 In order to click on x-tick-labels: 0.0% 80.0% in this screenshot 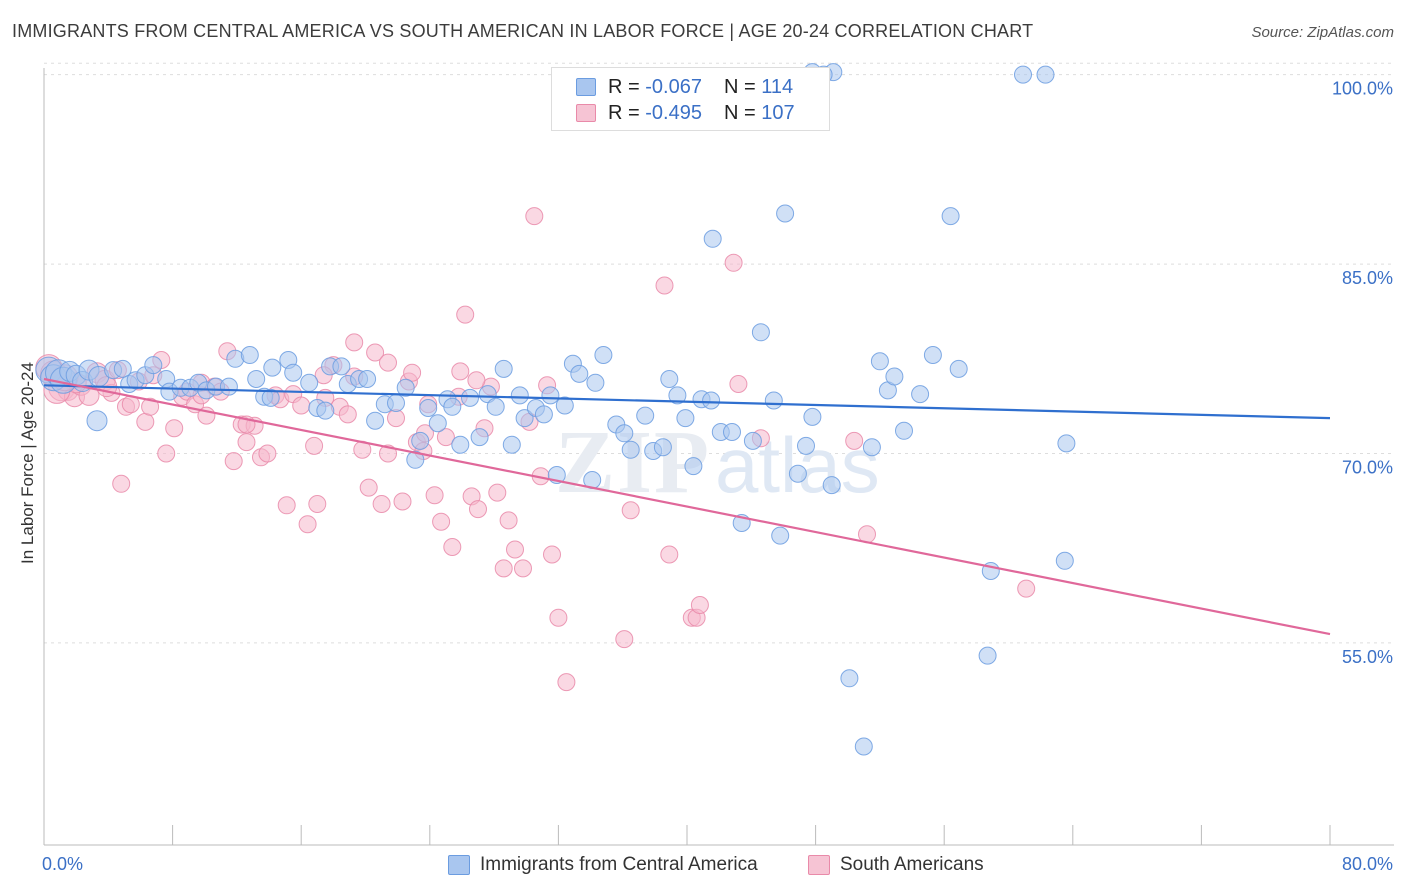, I will do `click(717, 864)`.